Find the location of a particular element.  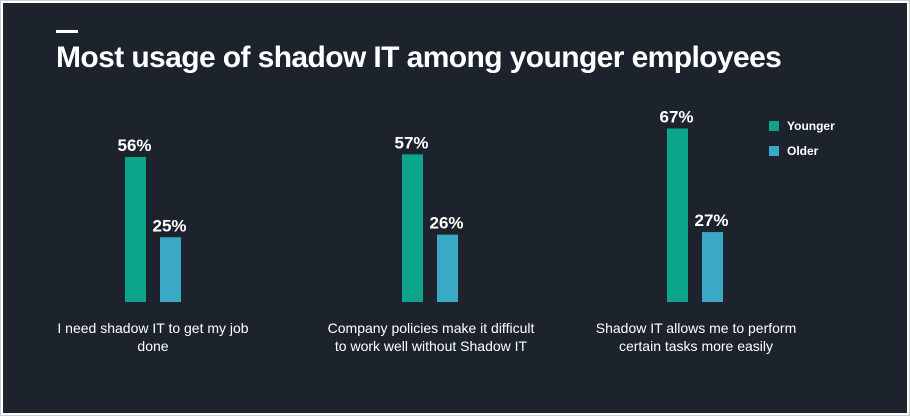

category-label-1-line-1: I need shadow IT to get my job is located at coordinates (152, 328).